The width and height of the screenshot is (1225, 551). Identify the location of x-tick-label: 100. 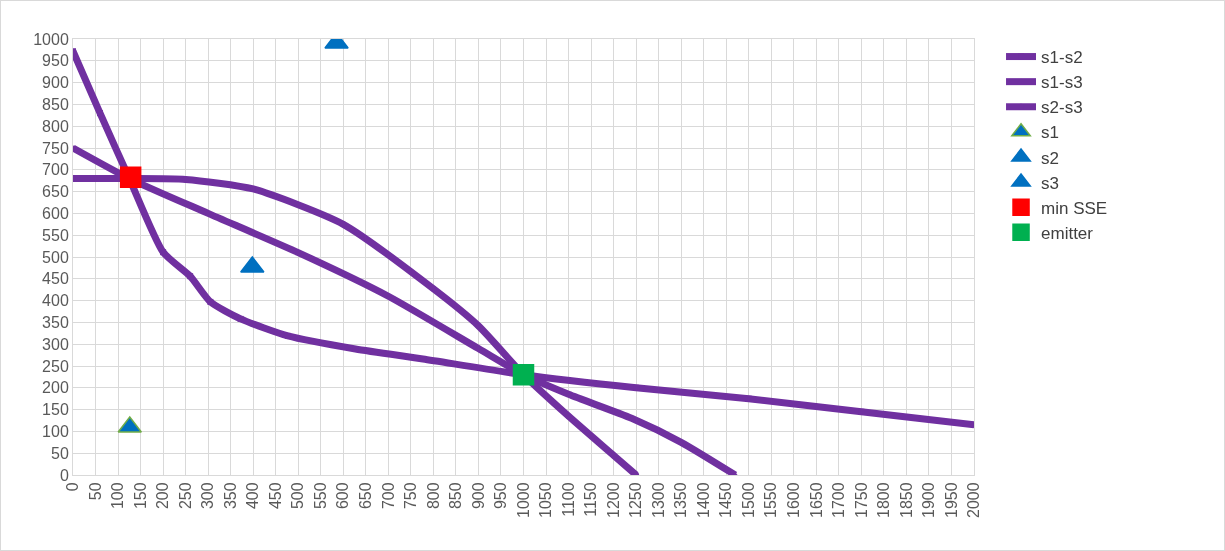
(118, 496).